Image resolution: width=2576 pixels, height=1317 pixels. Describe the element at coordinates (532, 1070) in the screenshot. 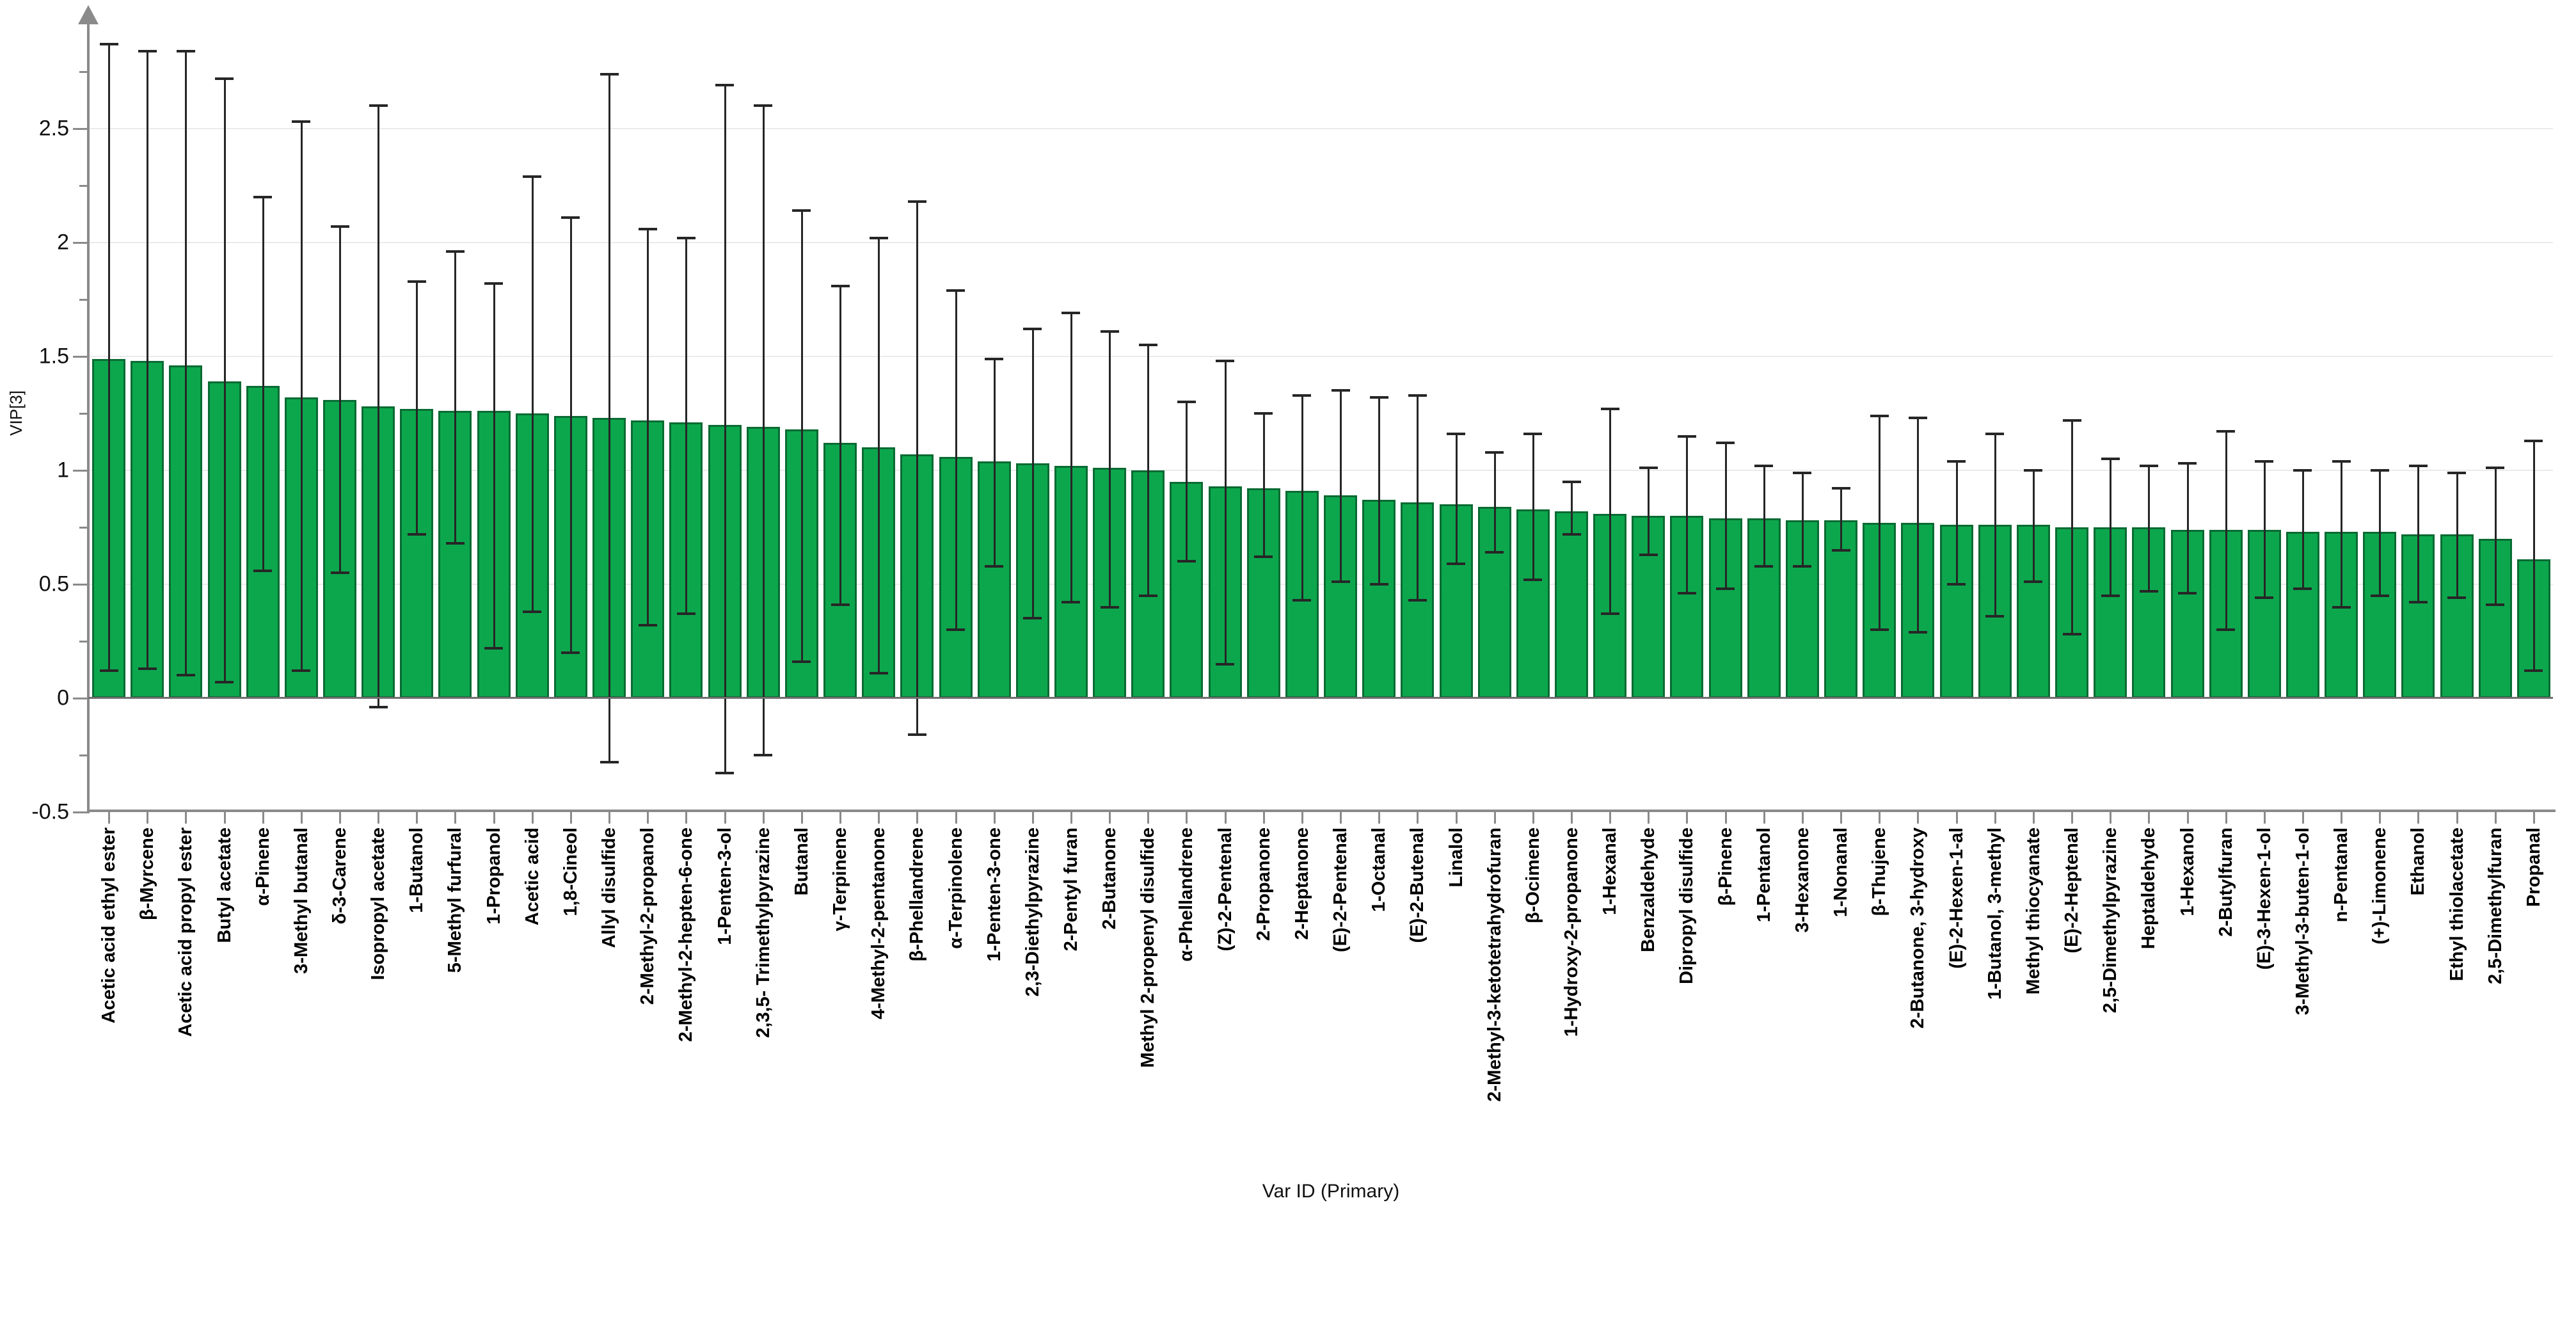

I see `x-label-cell: Acetic acid` at that location.